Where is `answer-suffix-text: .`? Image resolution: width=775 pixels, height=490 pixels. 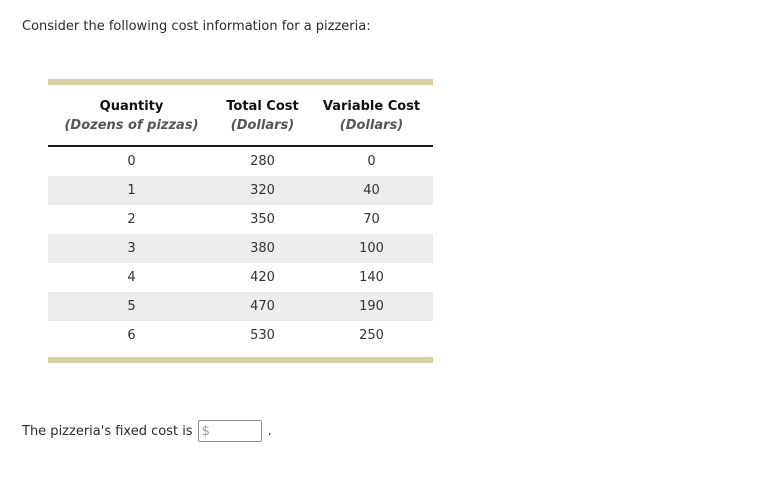
answer-suffix-text: . is located at coordinates (269, 431).